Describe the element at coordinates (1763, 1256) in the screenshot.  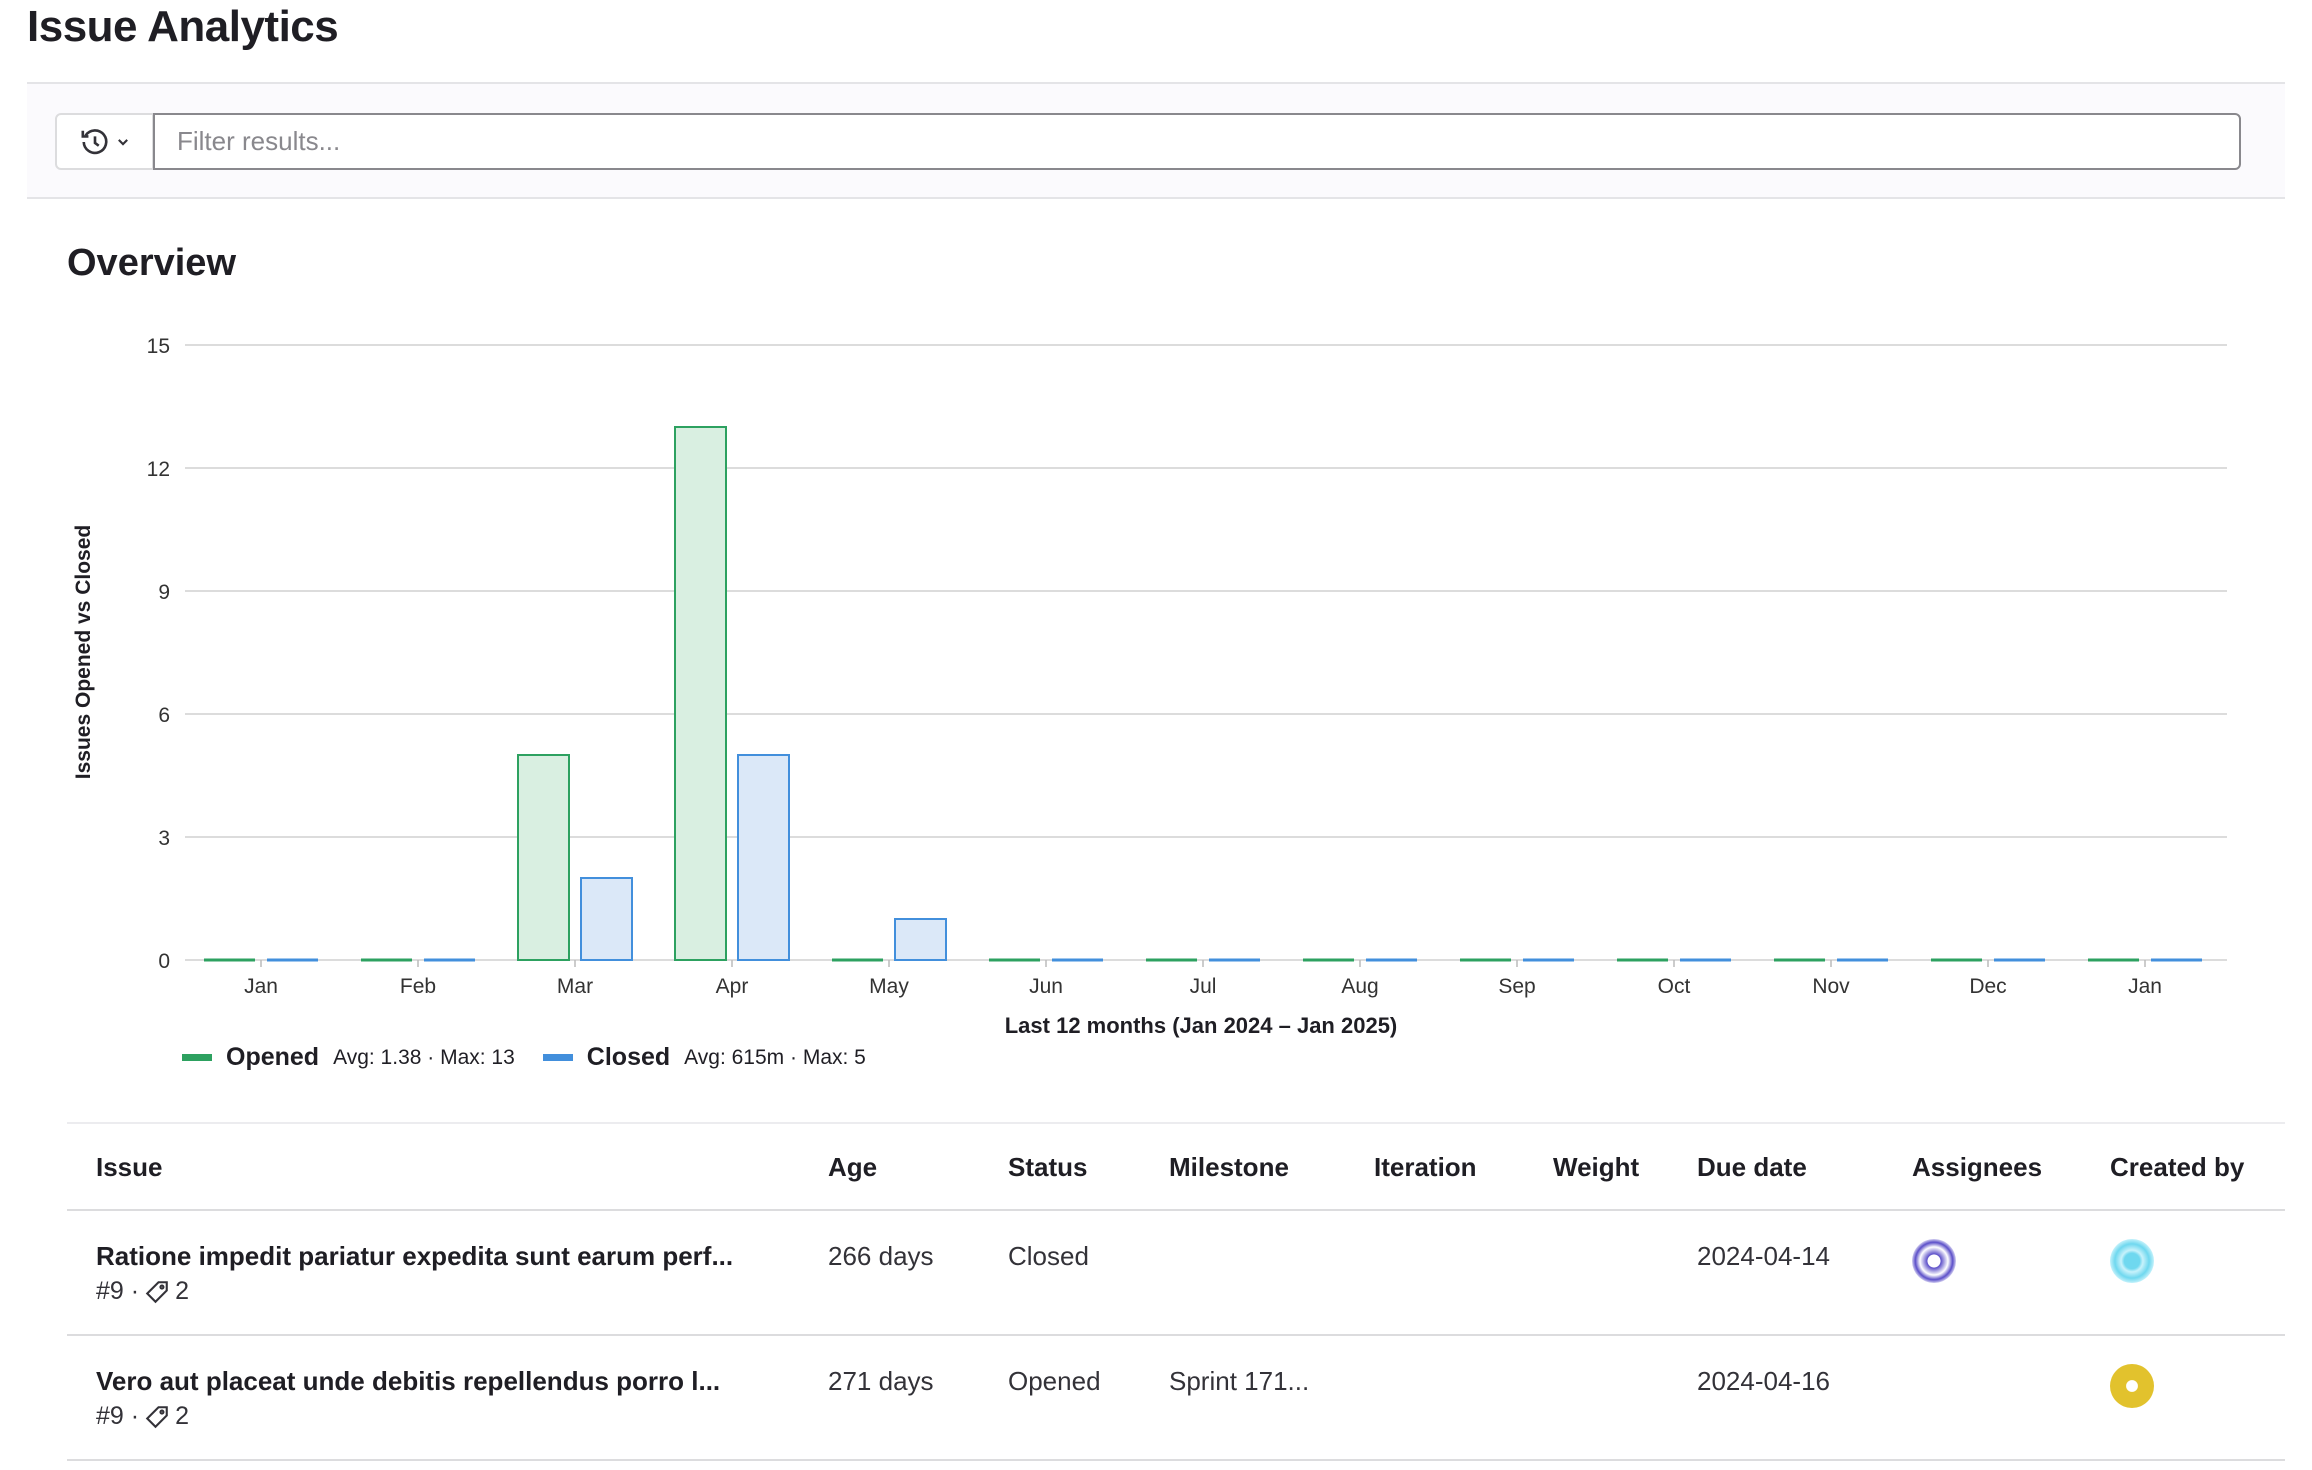
I see `due-date: 2024-04-14` at that location.